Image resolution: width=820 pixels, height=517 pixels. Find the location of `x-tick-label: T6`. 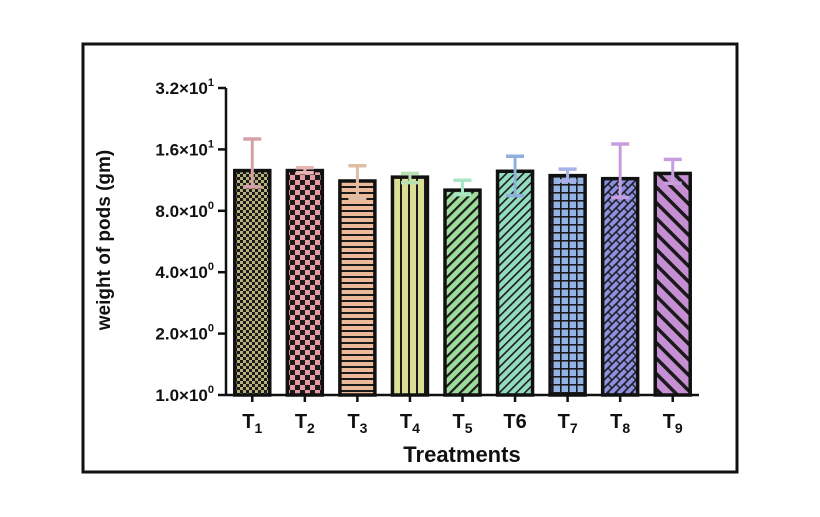

x-tick-label: T6 is located at coordinates (514, 422).